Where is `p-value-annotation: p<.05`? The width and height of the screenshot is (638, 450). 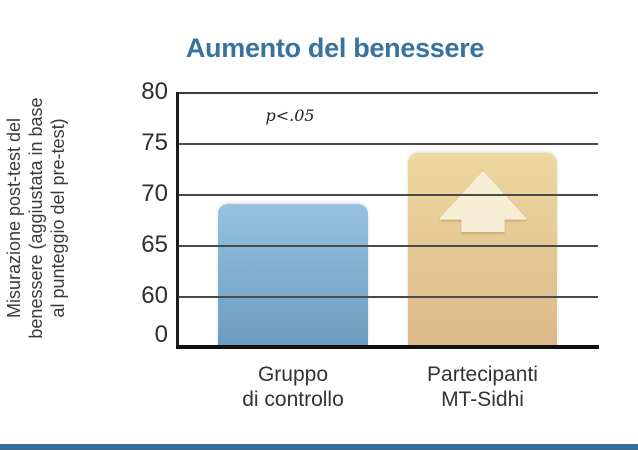
p-value-annotation: p<.05 is located at coordinates (290, 115).